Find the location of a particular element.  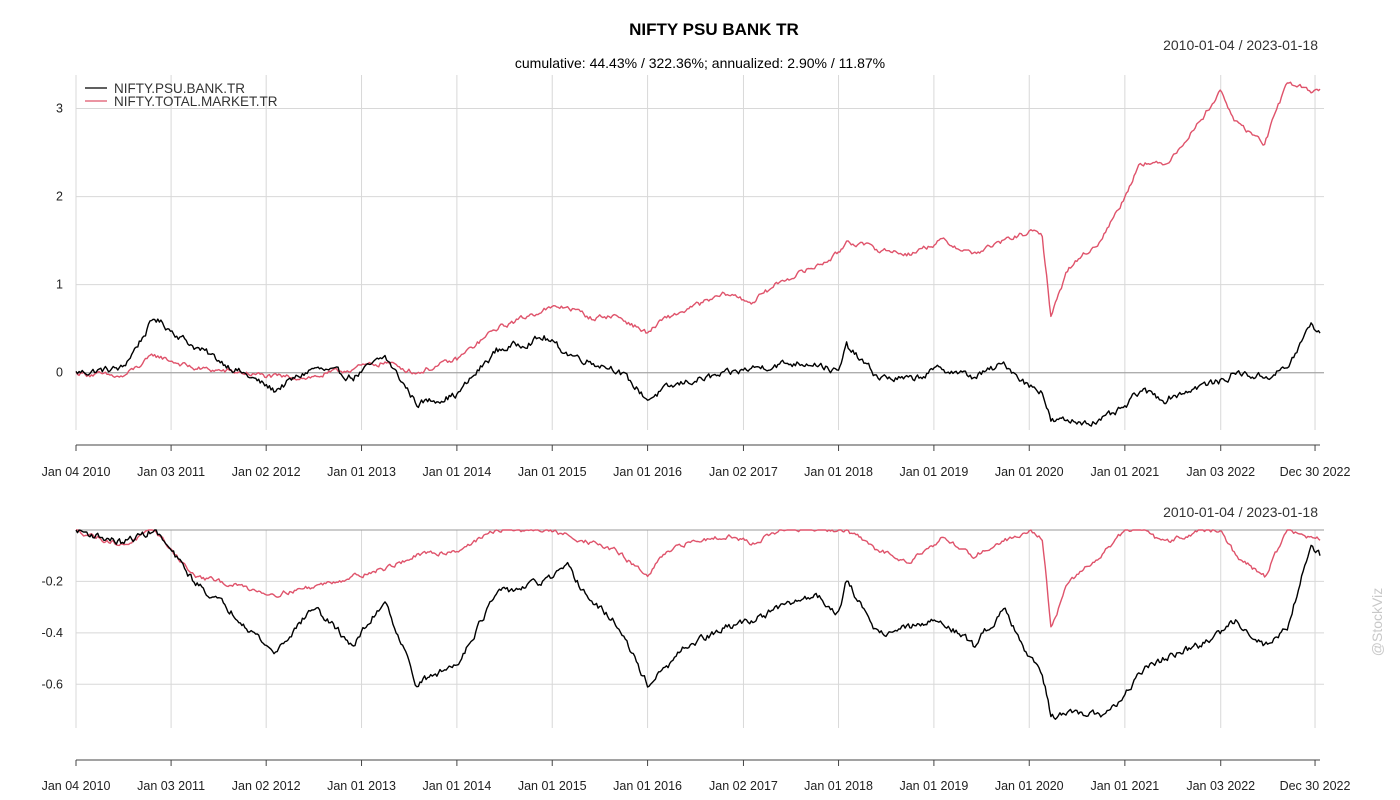

y-tick-label: -0.4 is located at coordinates (52, 633).